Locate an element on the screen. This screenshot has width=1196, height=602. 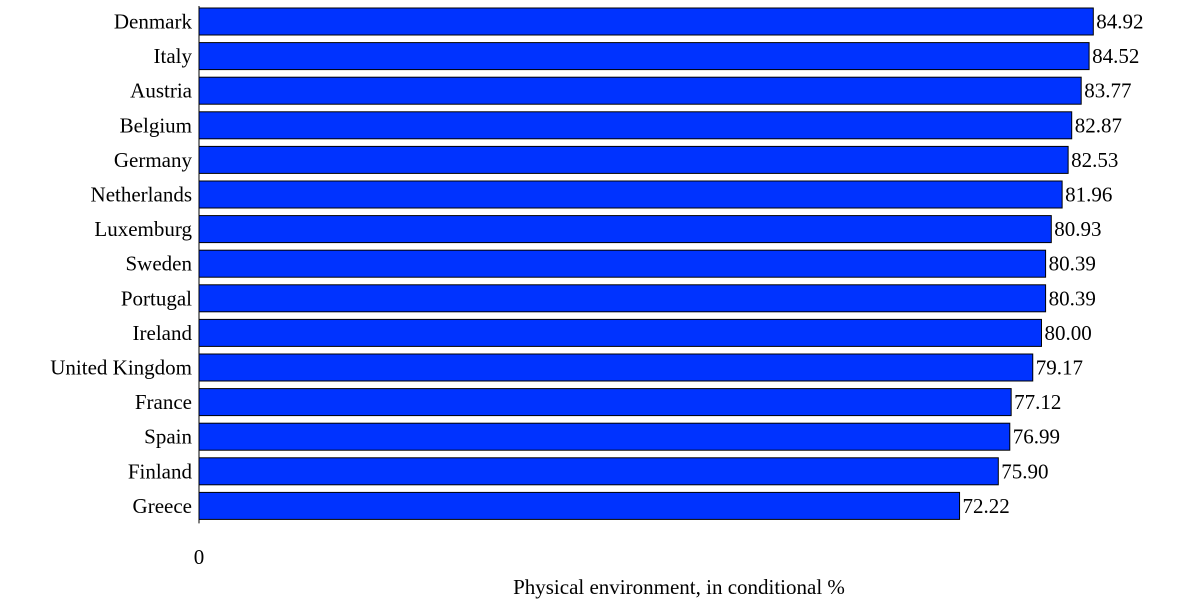
x-axis-title: Physical environment, in conditional % is located at coordinates (679, 587).